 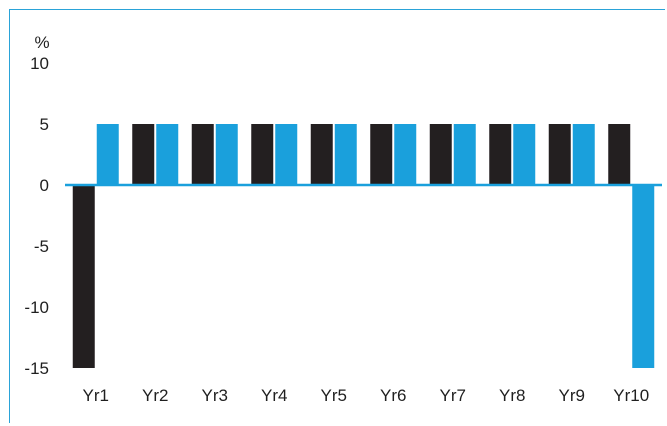 What do you see at coordinates (44, 185) in the screenshot?
I see `y-tick-label: 0` at bounding box center [44, 185].